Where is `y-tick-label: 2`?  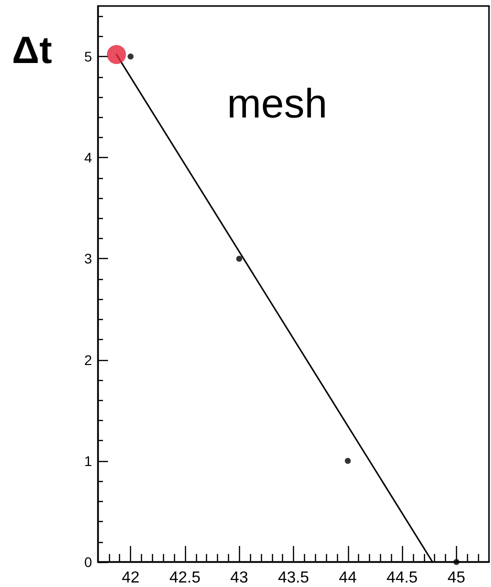 y-tick-label: 2 is located at coordinates (88, 360).